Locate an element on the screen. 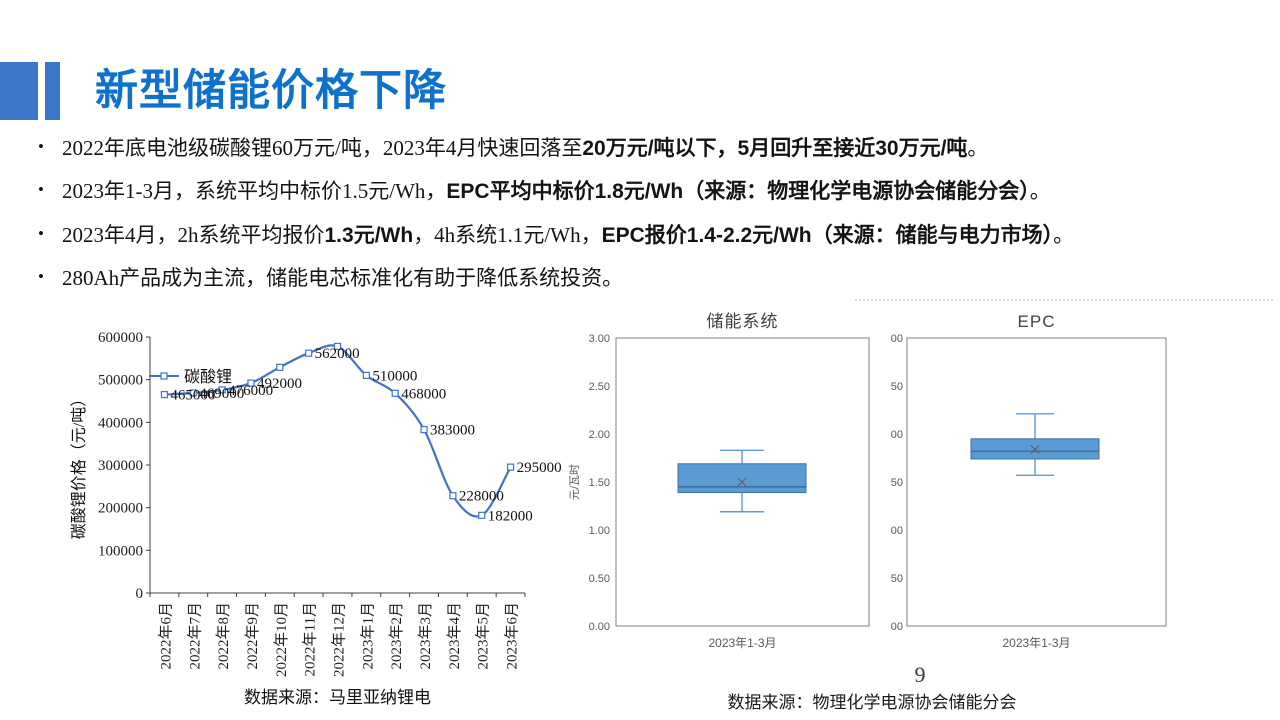 Image resolution: width=1280 pixels, height=720 pixels. svg-text: 2023年1月 is located at coordinates (367, 636).